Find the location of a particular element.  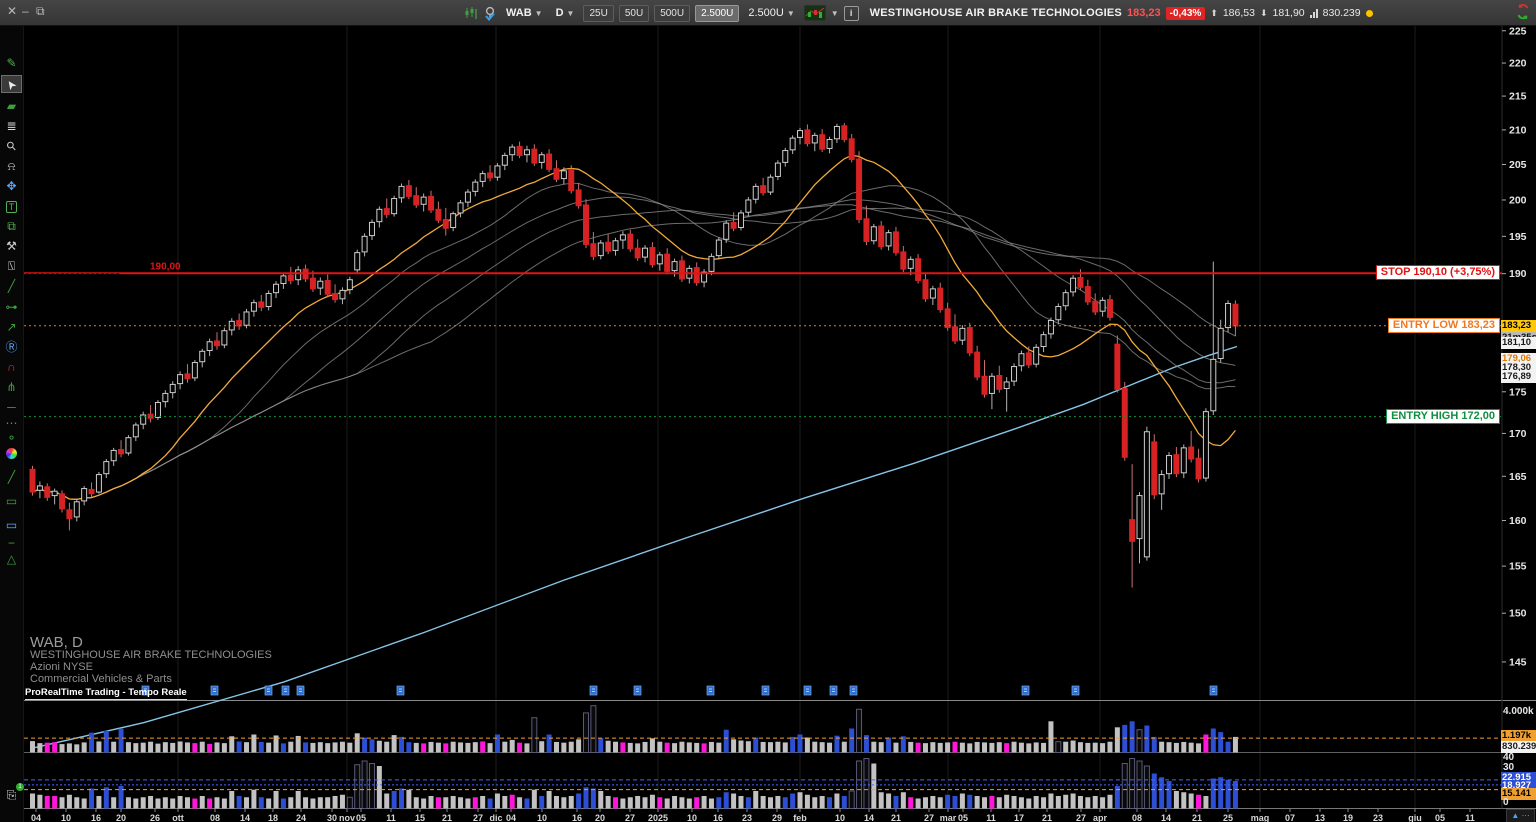

svg-text: nov is located at coordinates (347, 817).